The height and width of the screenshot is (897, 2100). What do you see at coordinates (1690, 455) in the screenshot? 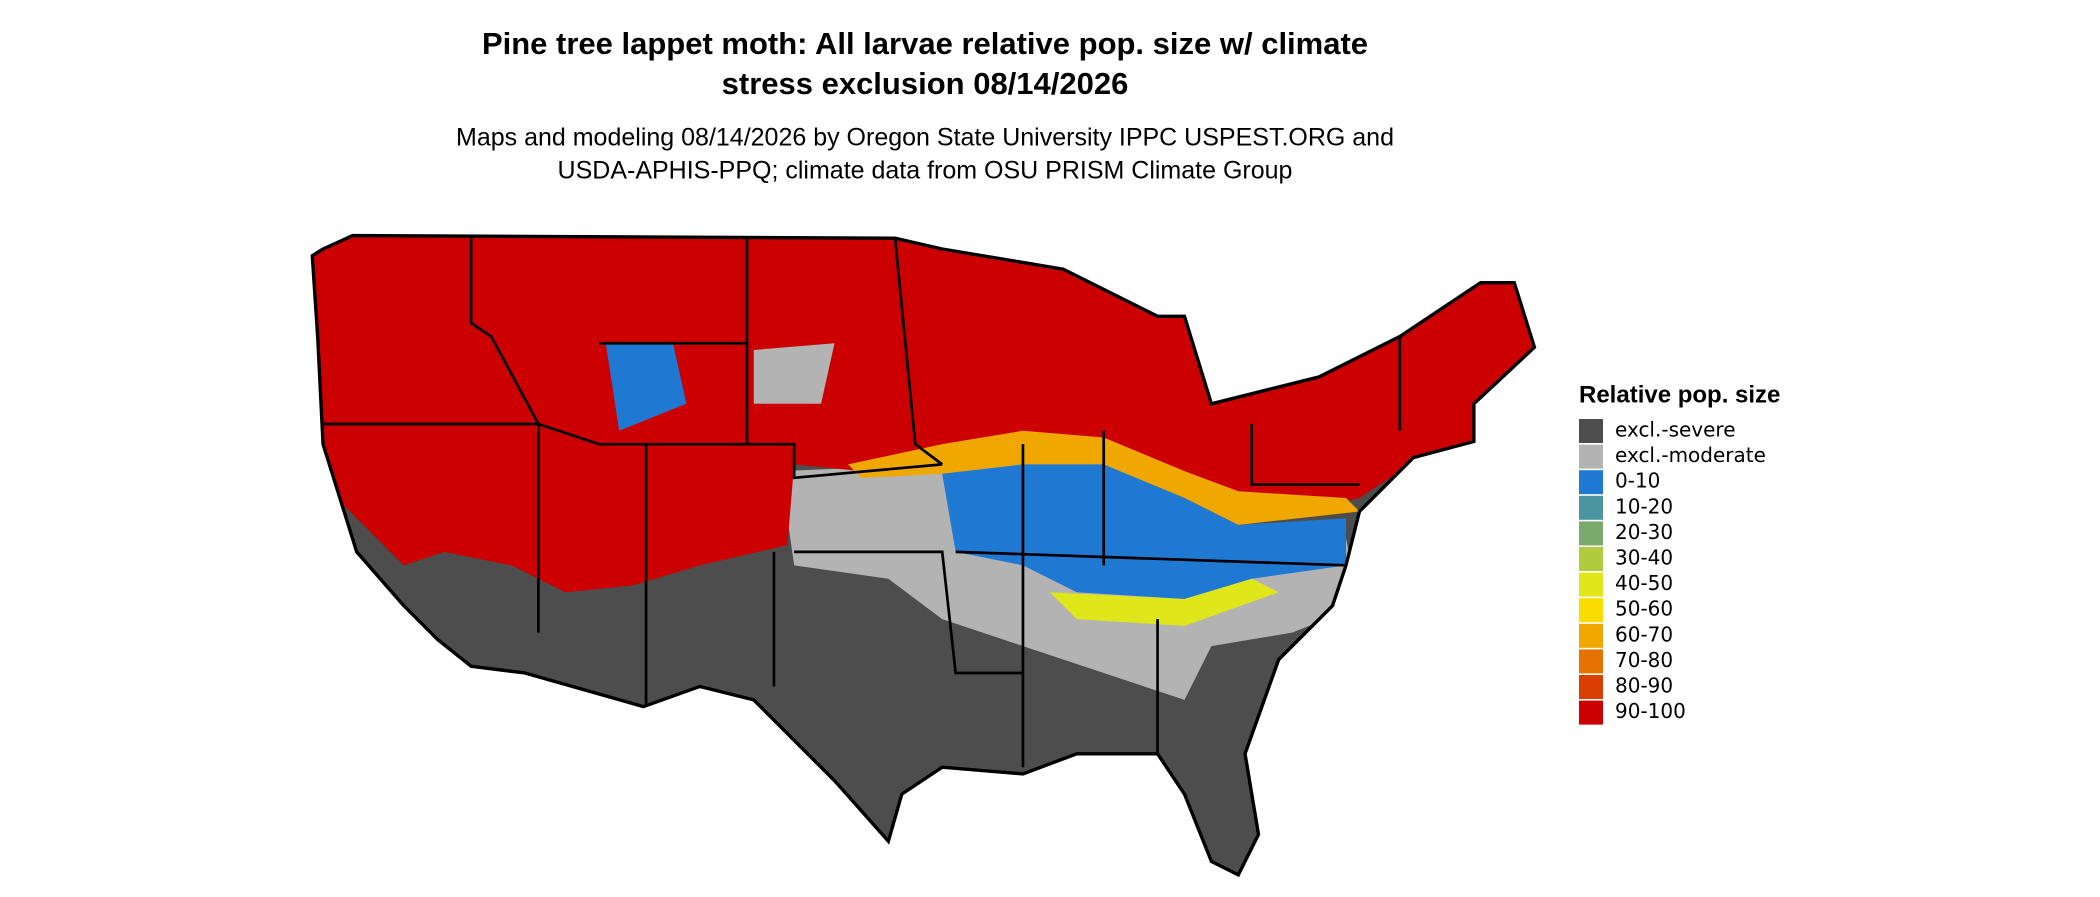
I see `legend-label: excl.-moderate` at bounding box center [1690, 455].